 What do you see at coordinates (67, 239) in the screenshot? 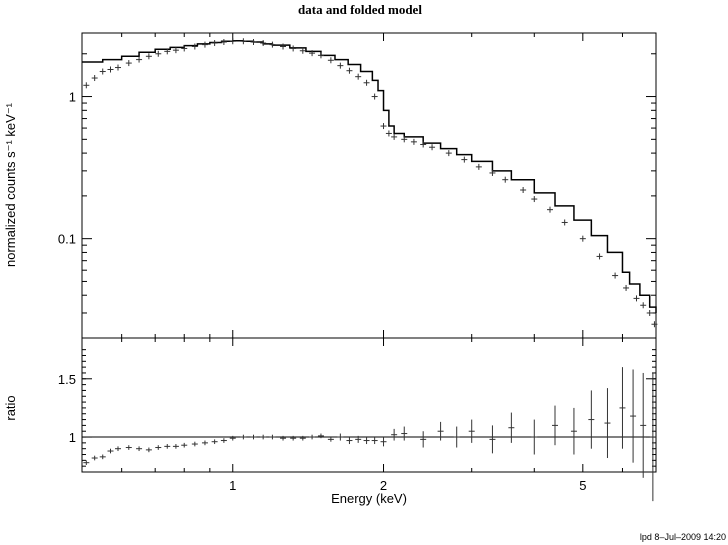
I see `top-y-tick-label: 0.1` at bounding box center [67, 239].